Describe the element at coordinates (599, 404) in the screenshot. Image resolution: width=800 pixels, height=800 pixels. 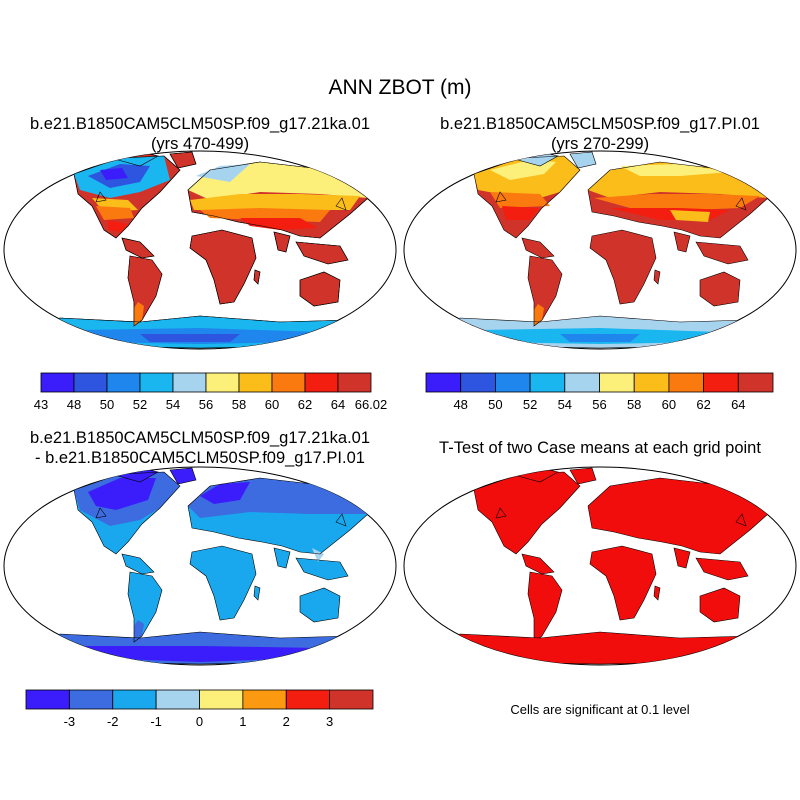
I see `colorbar-2-label-4: 56` at that location.